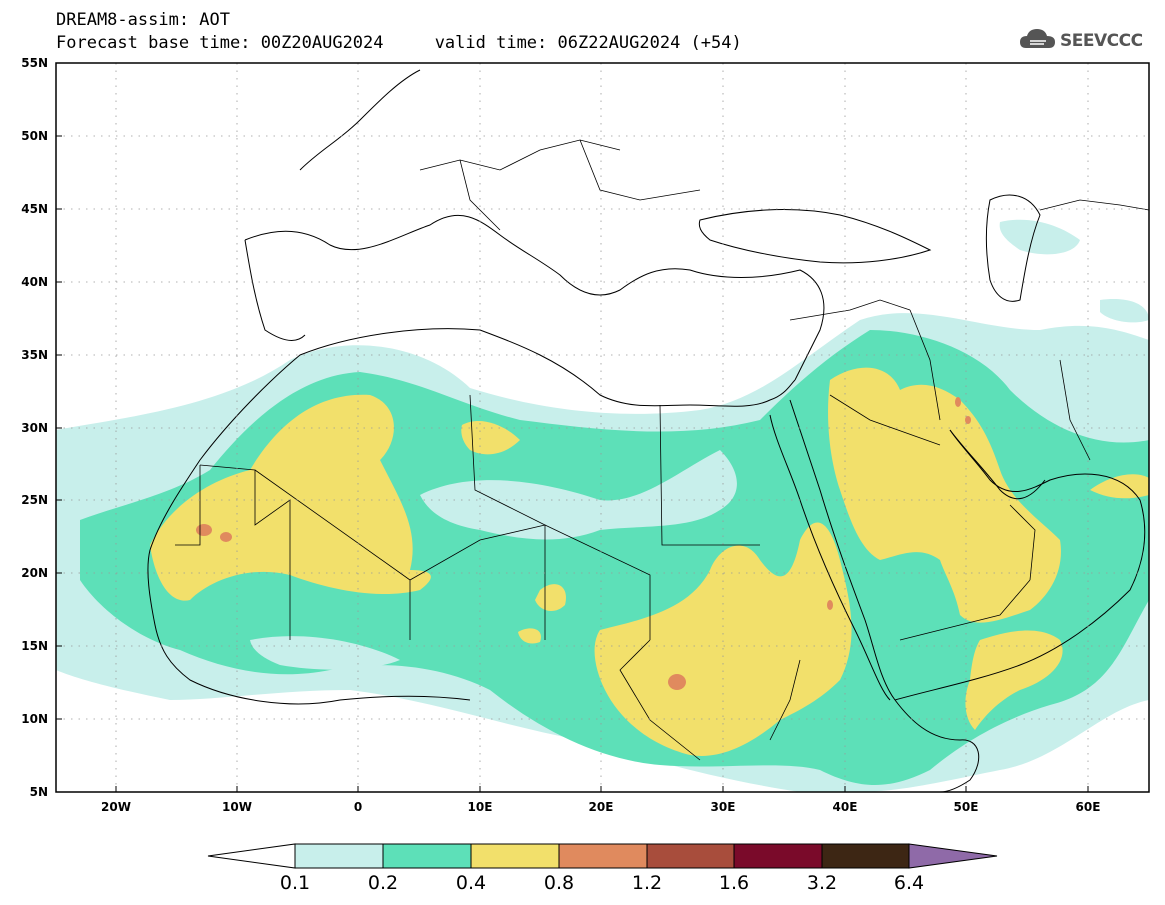  Describe the element at coordinates (507, 460) in the screenshot. I see `border-algeria-libya` at that location.